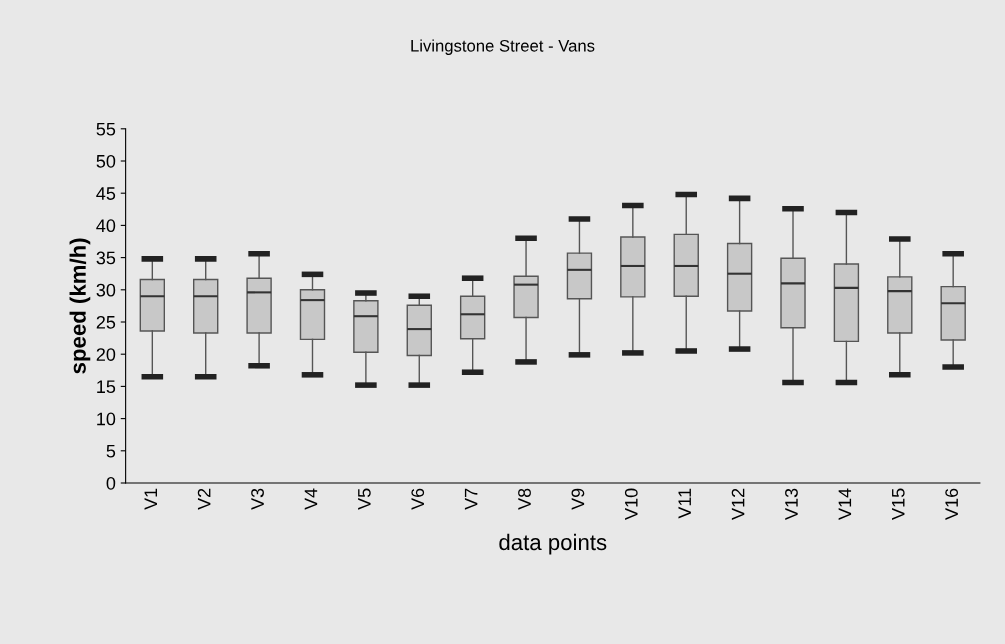  Describe the element at coordinates (845, 504) in the screenshot. I see `x-tick-label: V14` at that location.